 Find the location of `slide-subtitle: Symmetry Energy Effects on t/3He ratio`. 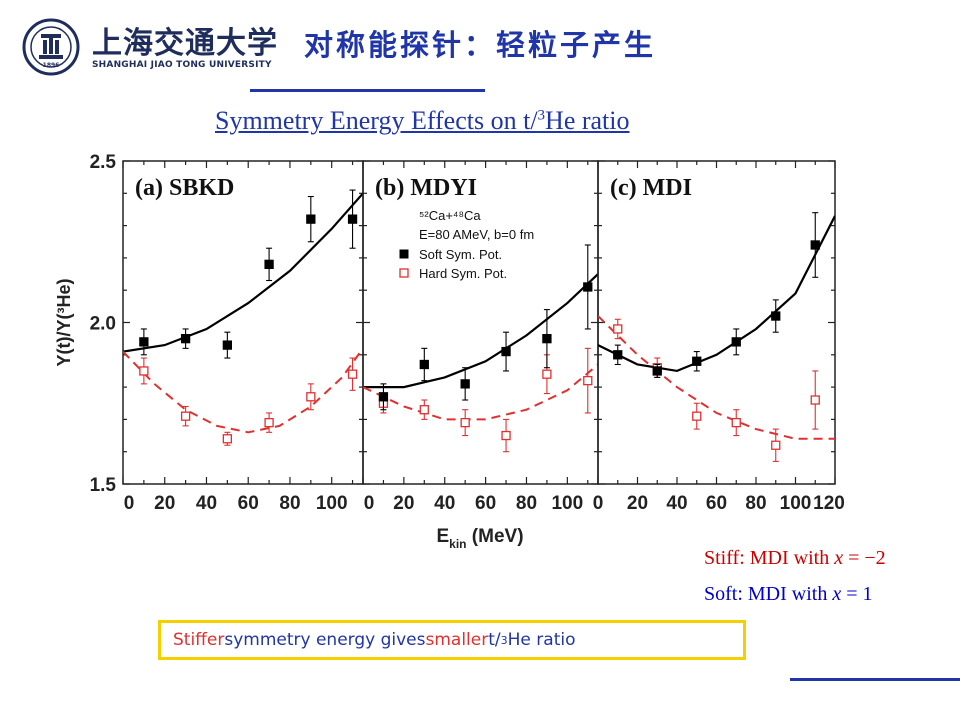

slide-subtitle: Symmetry Energy Effects on t/3He ratio is located at coordinates (422, 121).